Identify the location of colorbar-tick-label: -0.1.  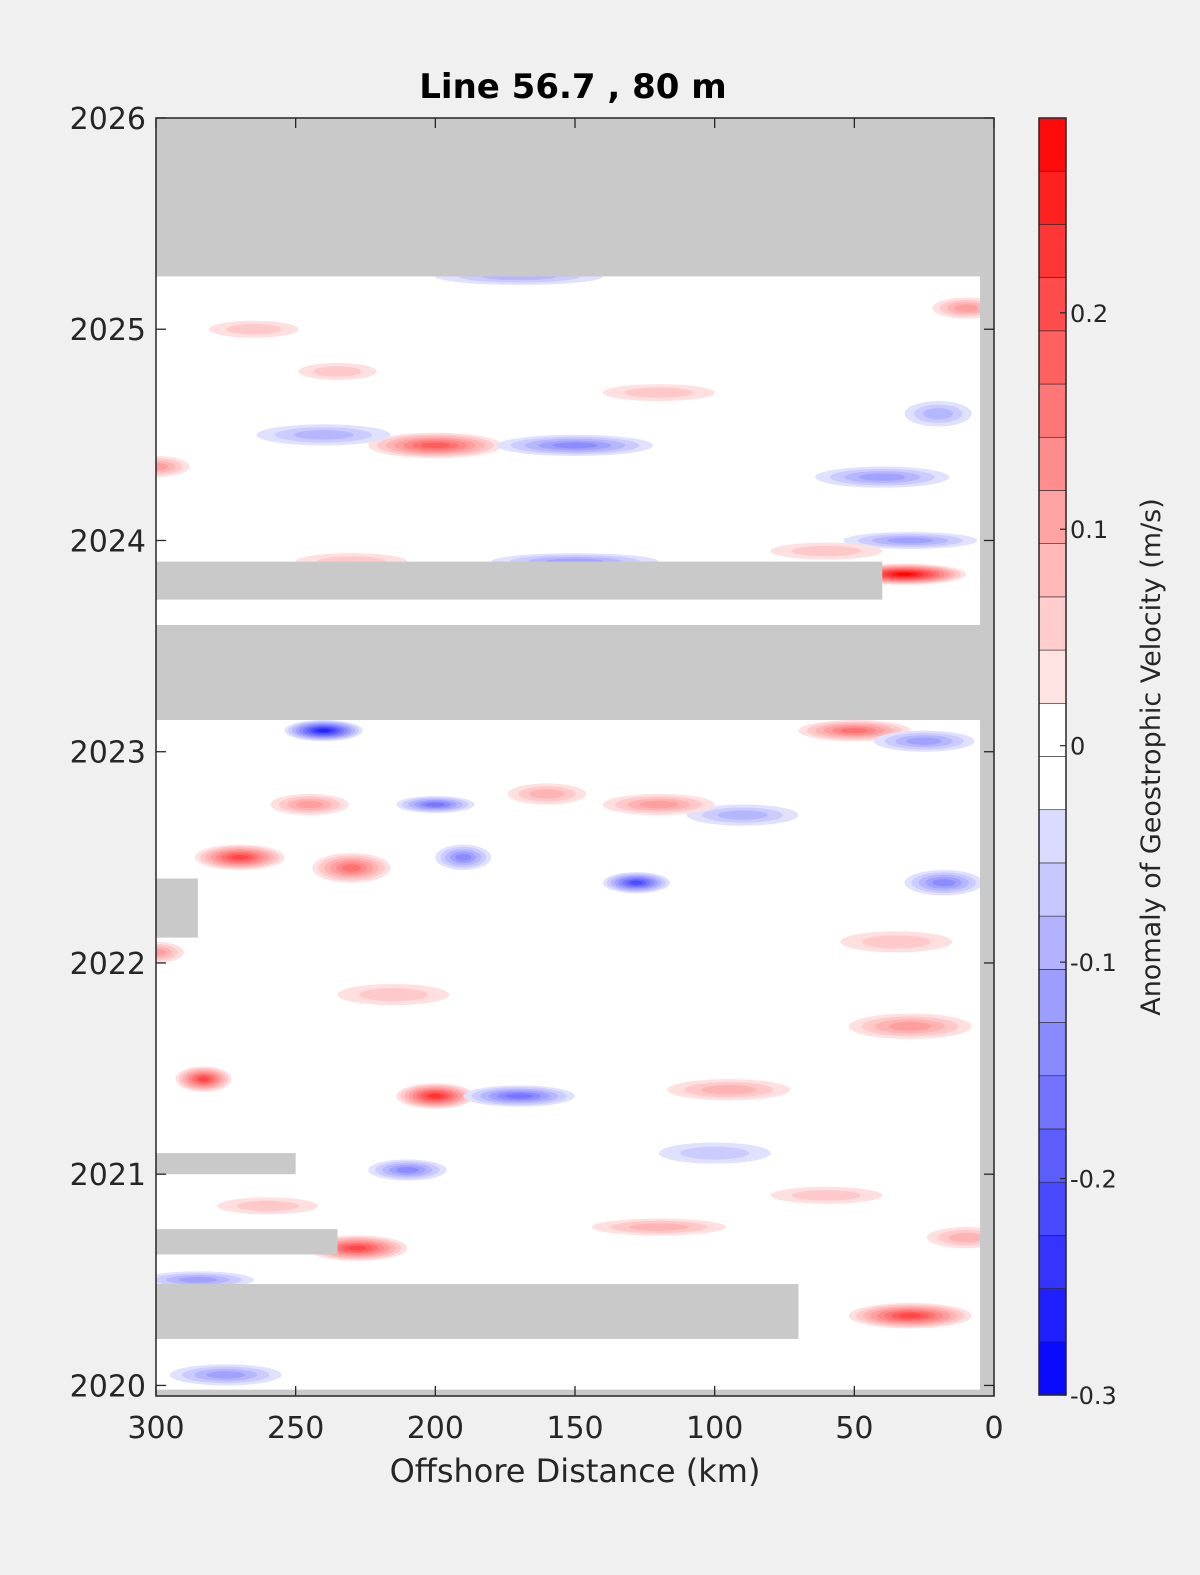
(1093, 963).